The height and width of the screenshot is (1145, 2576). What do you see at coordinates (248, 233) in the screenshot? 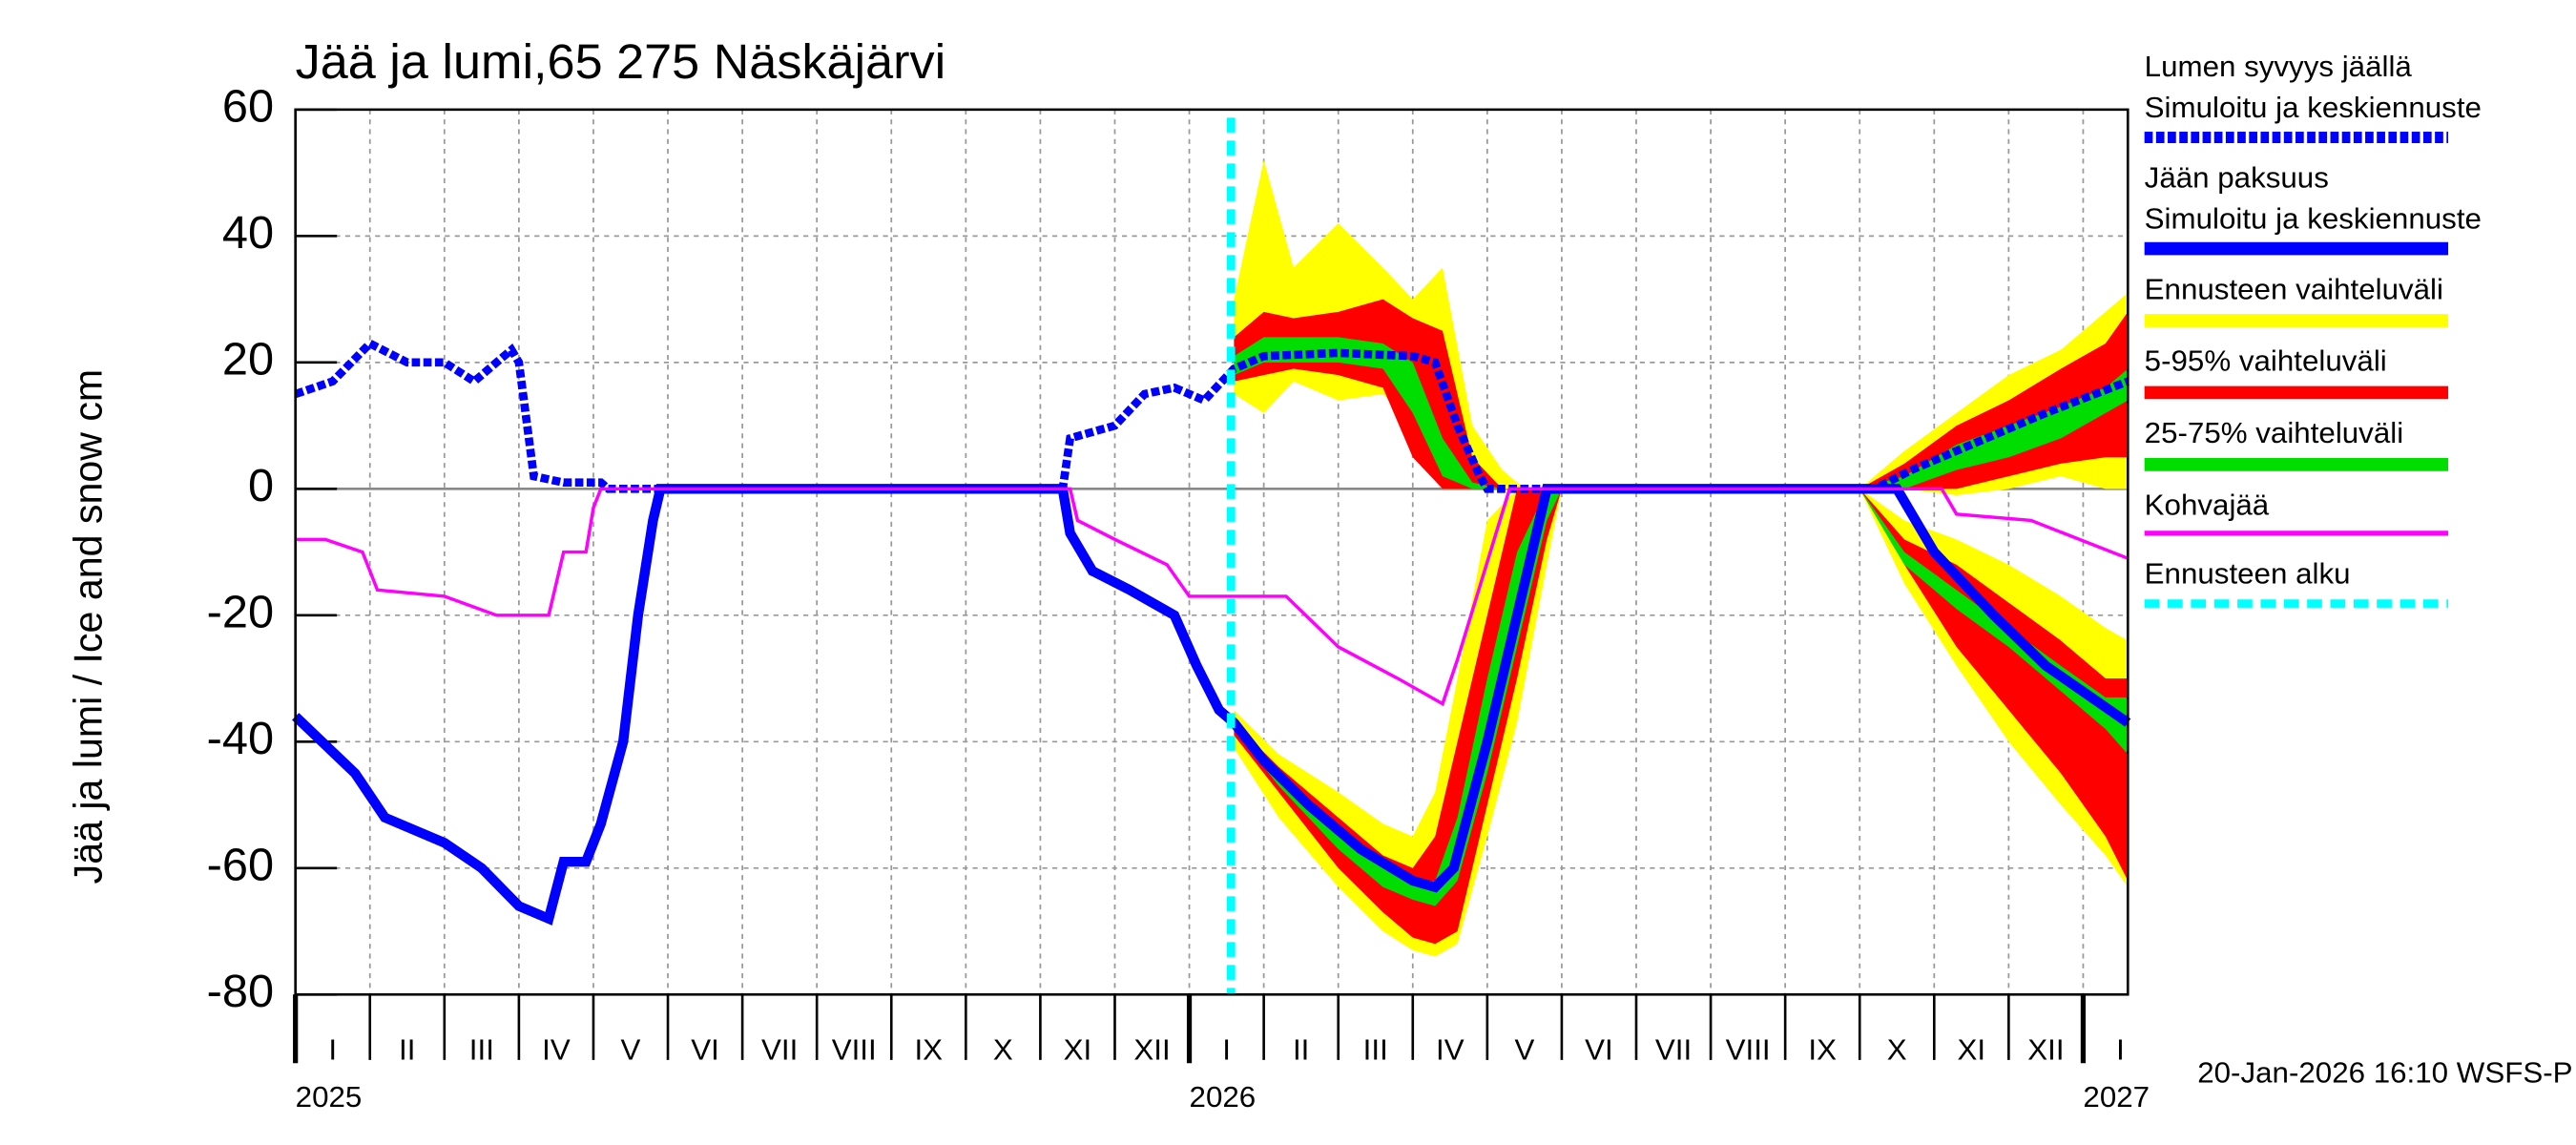
I see `y-tick-label: 40` at bounding box center [248, 233].